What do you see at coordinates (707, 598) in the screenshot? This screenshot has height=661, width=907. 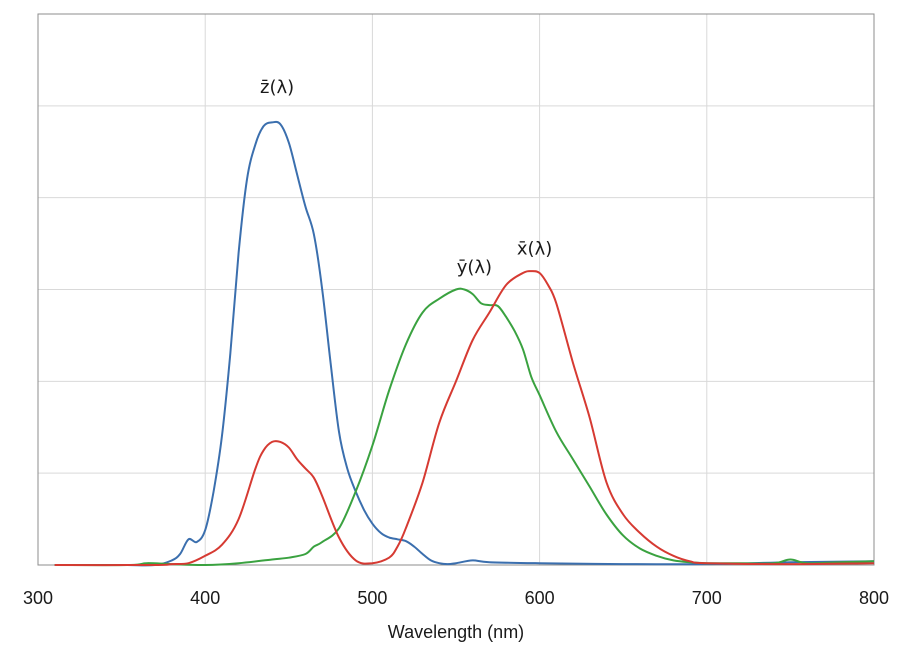 I see `x-tick-label: 700` at bounding box center [707, 598].